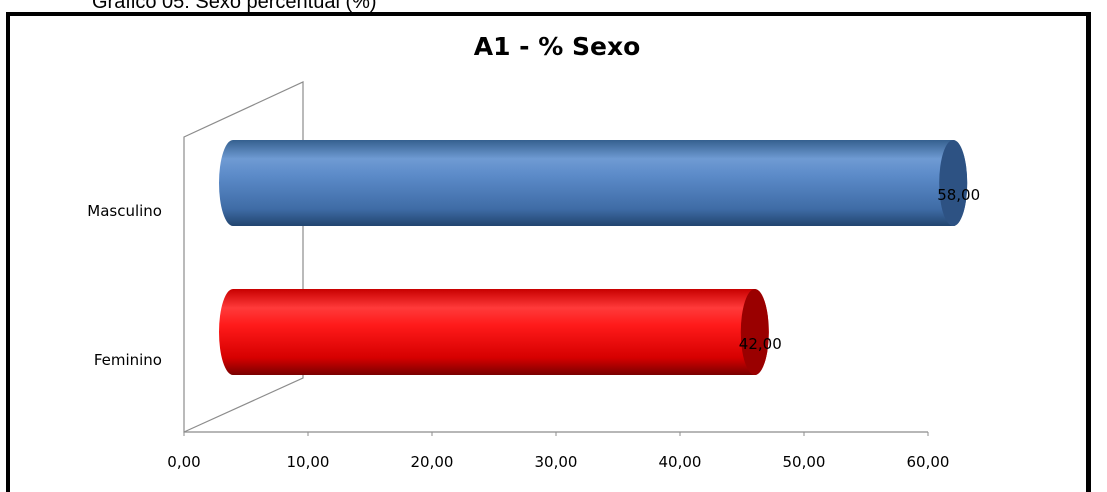 Image resolution: width=1107 pixels, height=492 pixels. Describe the element at coordinates (804, 462) in the screenshot. I see `x-tick-label: 50,00` at that location.